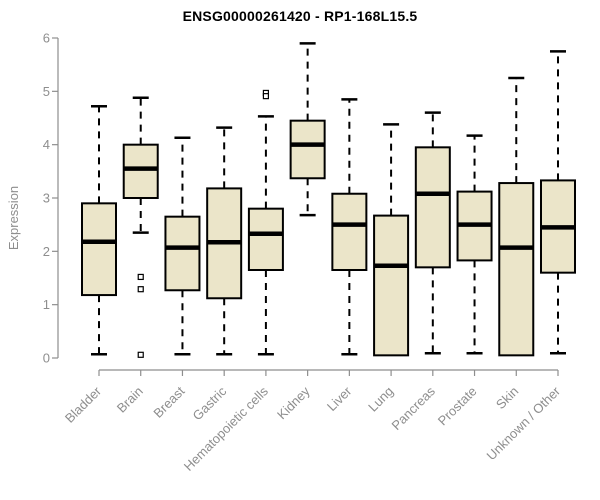 The width and height of the screenshot is (600, 500). I want to click on y-tick-label: 0, so click(46, 358).